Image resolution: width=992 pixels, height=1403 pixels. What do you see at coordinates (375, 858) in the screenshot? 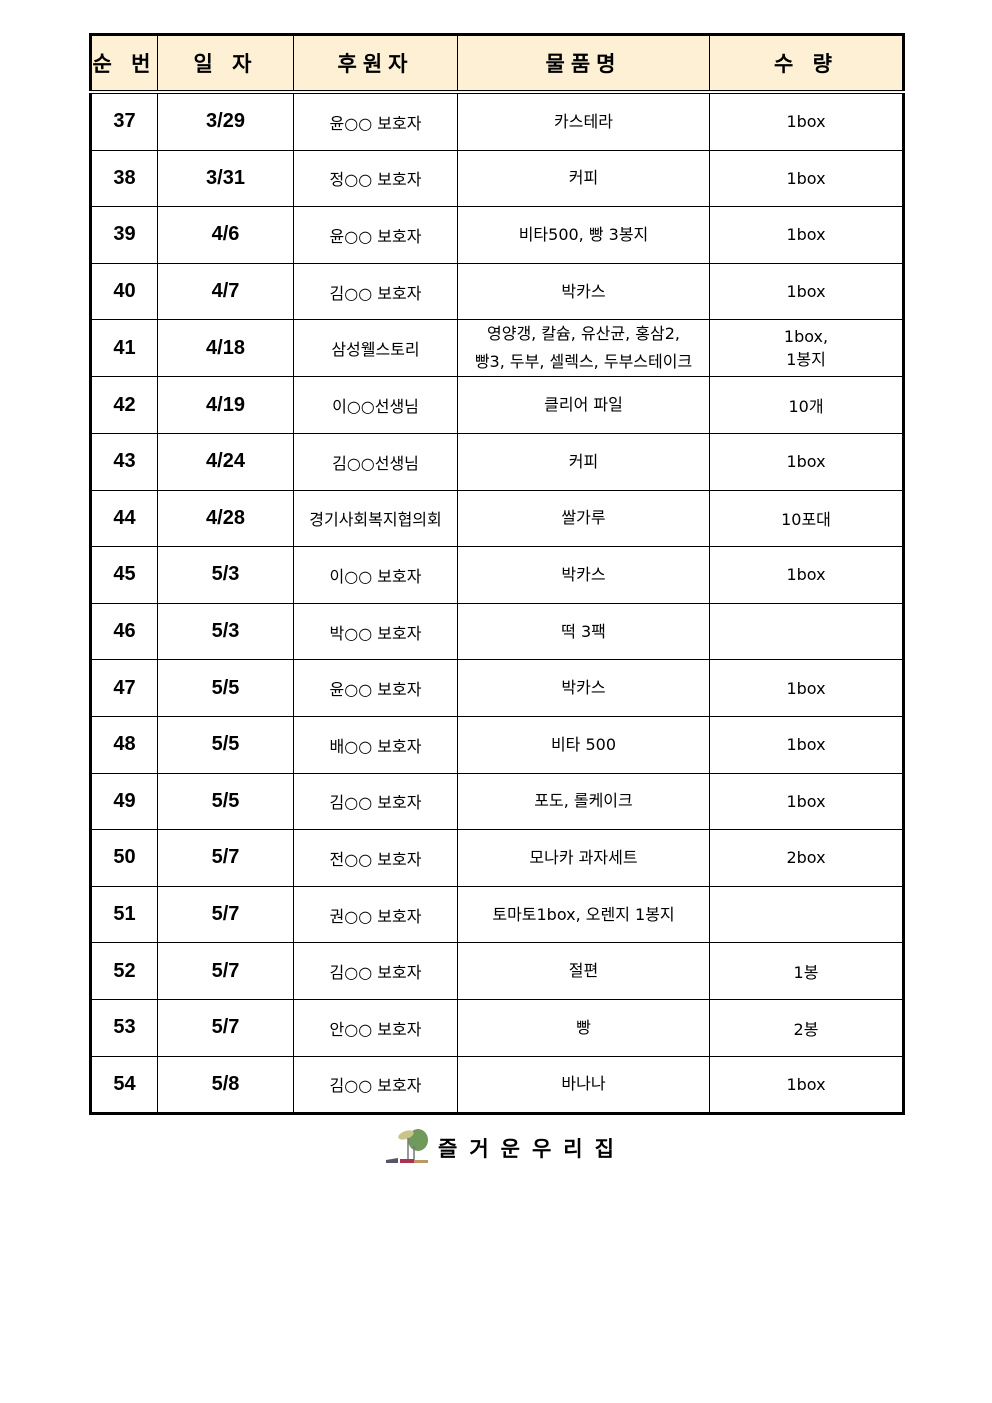
I see `row-donor: 전○○ 보호자` at bounding box center [375, 858].